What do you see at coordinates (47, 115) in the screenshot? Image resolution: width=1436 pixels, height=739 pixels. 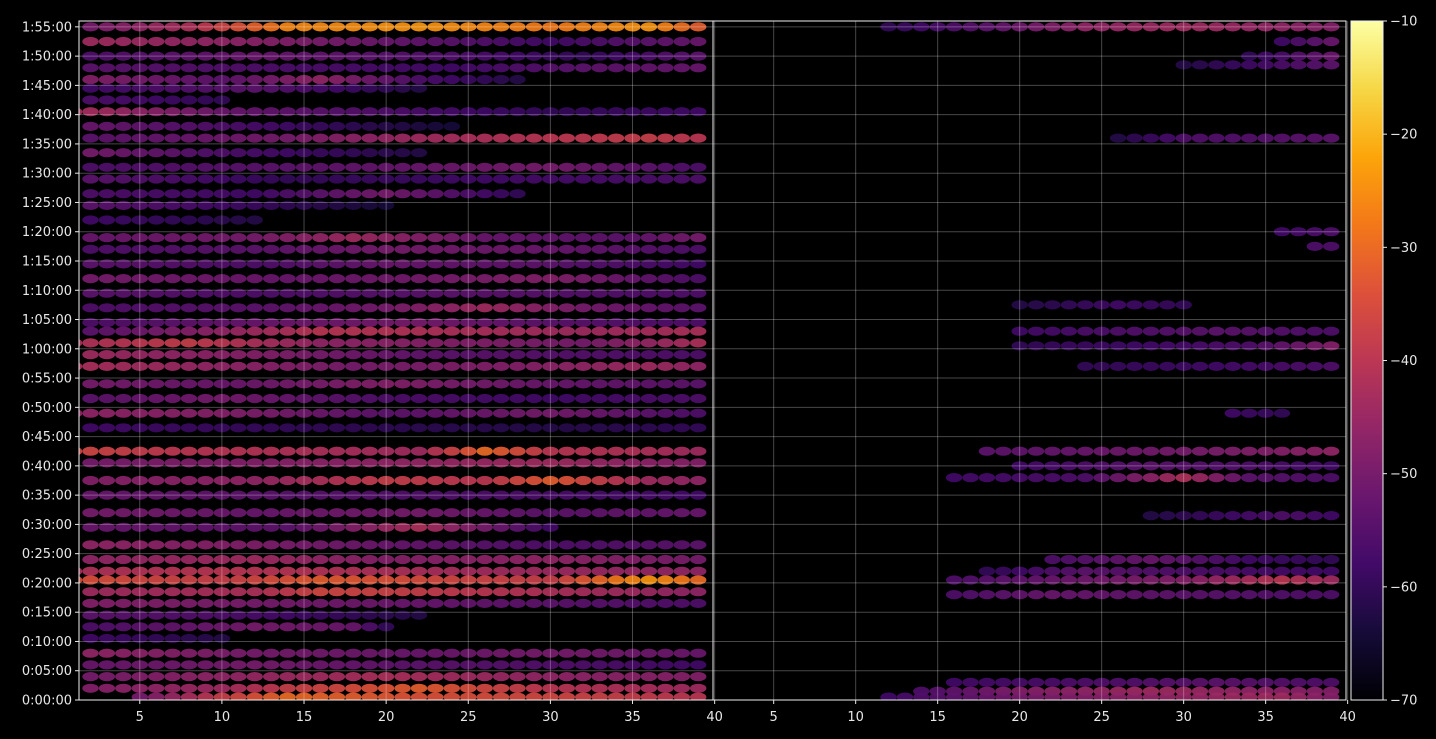 I see `y-tick-label: 1:40:00` at bounding box center [47, 115].